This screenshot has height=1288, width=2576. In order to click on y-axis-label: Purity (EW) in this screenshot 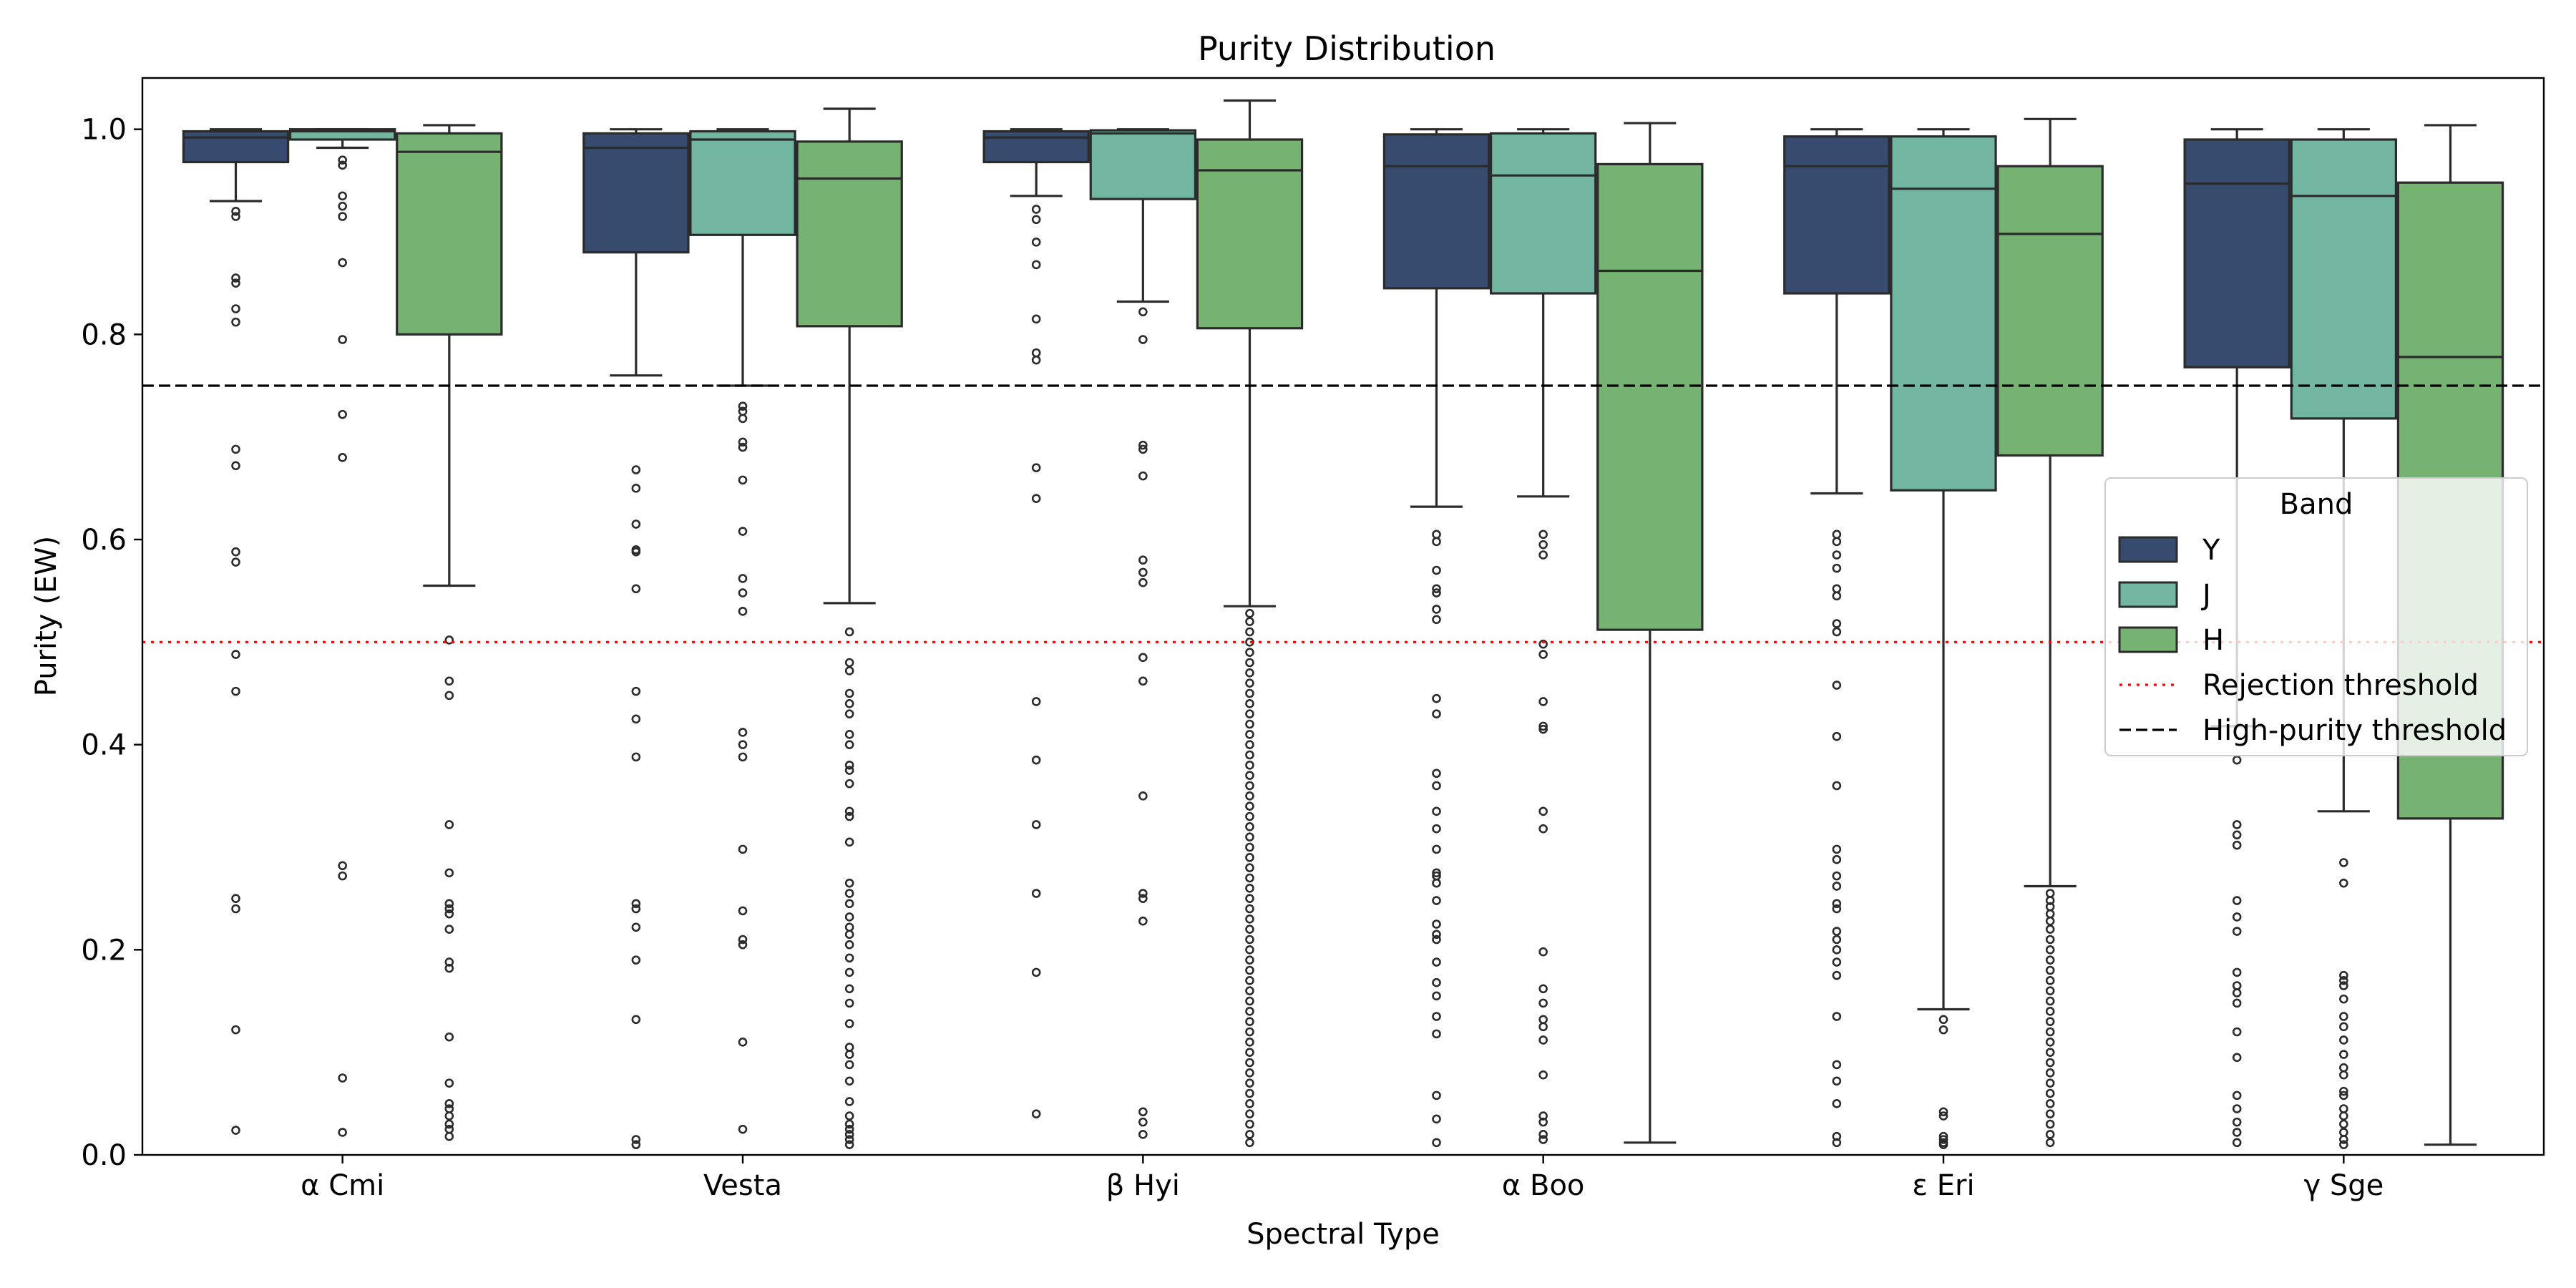, I will do `click(46, 616)`.